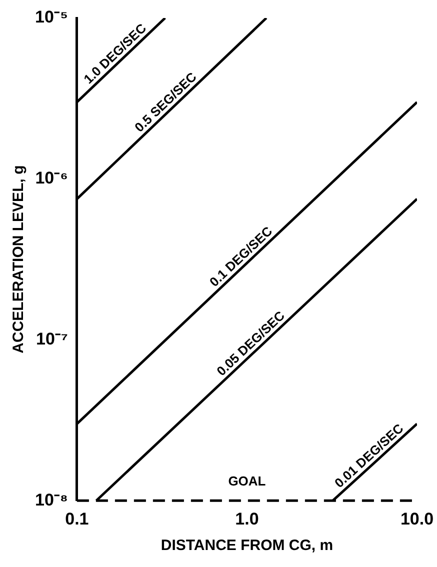  What do you see at coordinates (417, 518) in the screenshot?
I see `x-tick-label: 10.0` at bounding box center [417, 518].